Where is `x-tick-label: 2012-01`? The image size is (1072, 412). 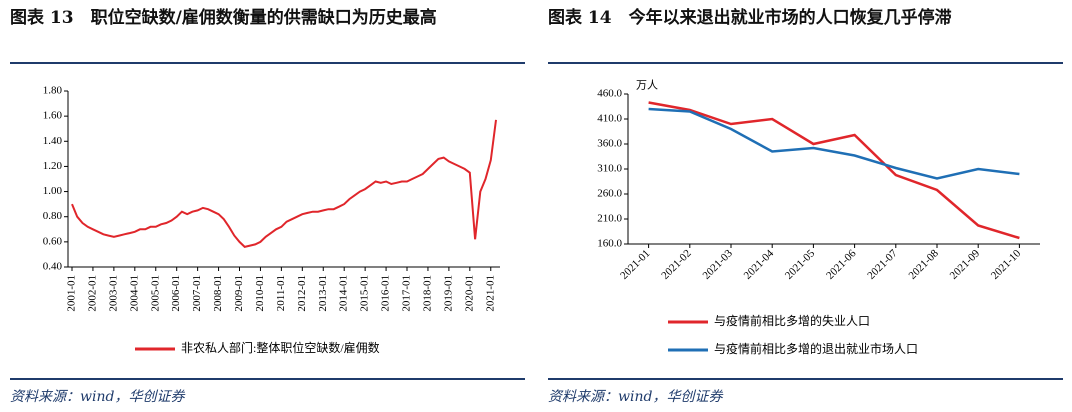
x-tick-label: 2012-01 is located at coordinates (302, 293).